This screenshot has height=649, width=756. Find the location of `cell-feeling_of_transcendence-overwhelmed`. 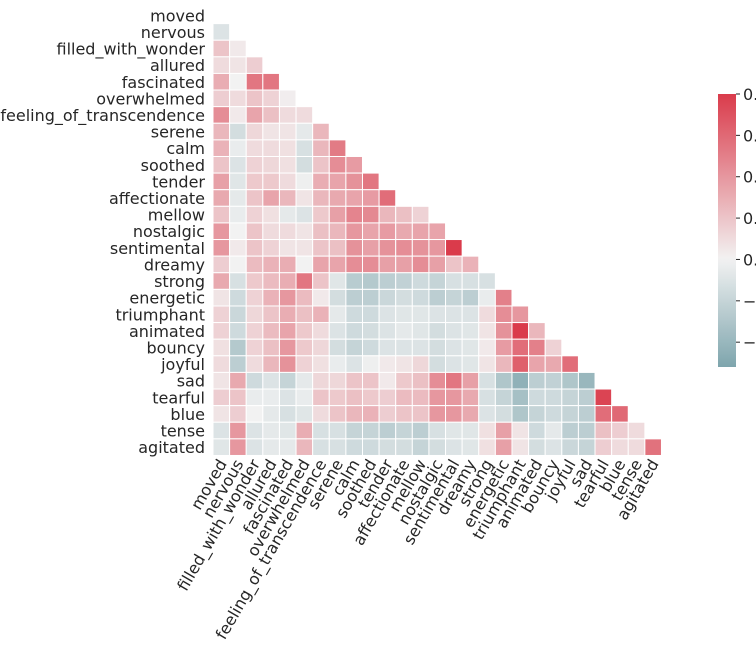

cell-feeling_of_transcendence-overwhelmed is located at coordinates (304, 115).